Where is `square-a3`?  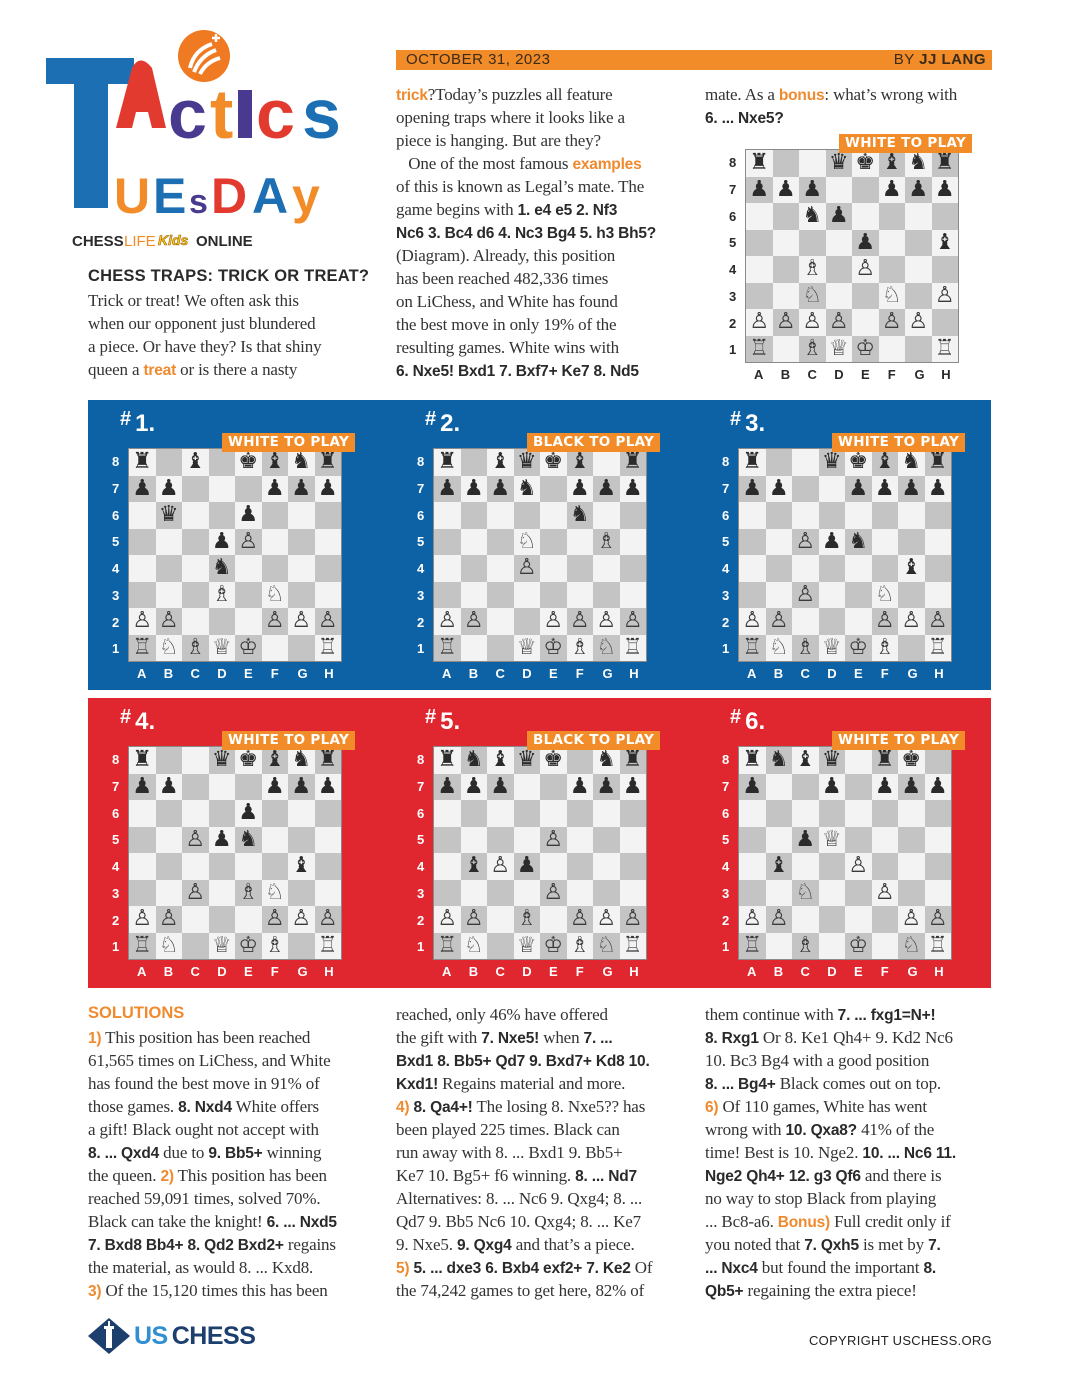 square-a3 is located at coordinates (447, 892).